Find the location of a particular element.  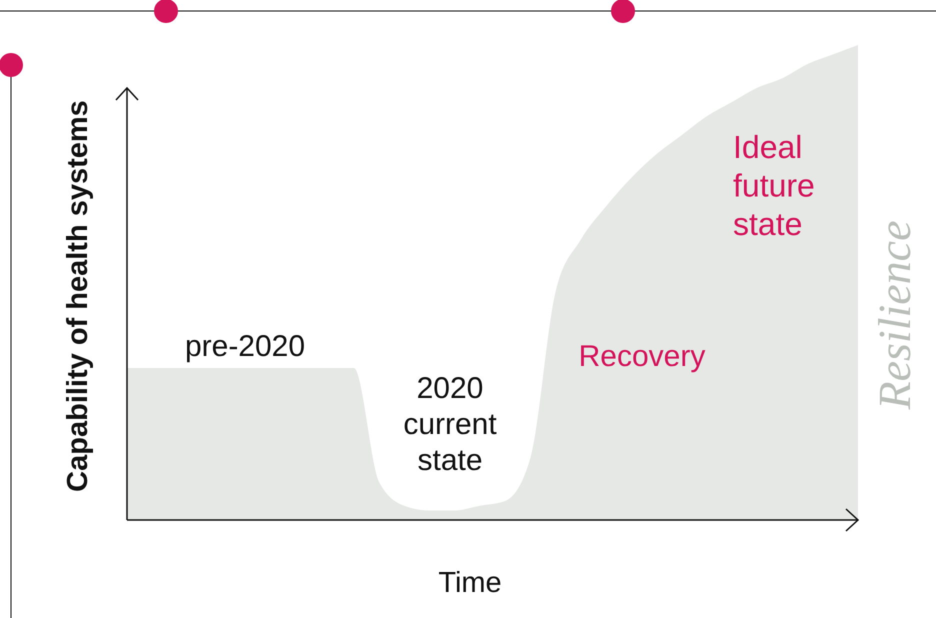

annotation: Ideal future state is located at coordinates (774, 185).